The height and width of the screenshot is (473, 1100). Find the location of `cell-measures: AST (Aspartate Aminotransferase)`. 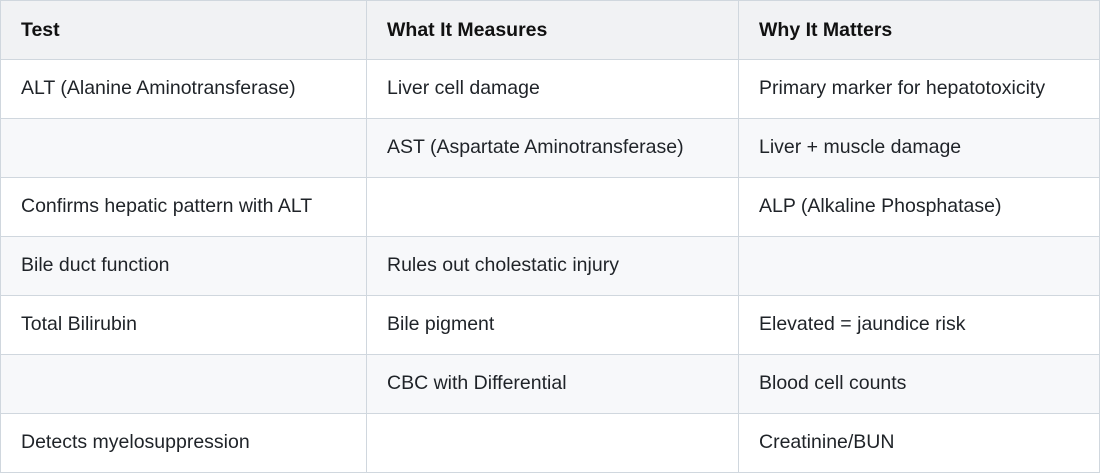

cell-measures: AST (Aspartate Aminotransferase) is located at coordinates (552, 148).